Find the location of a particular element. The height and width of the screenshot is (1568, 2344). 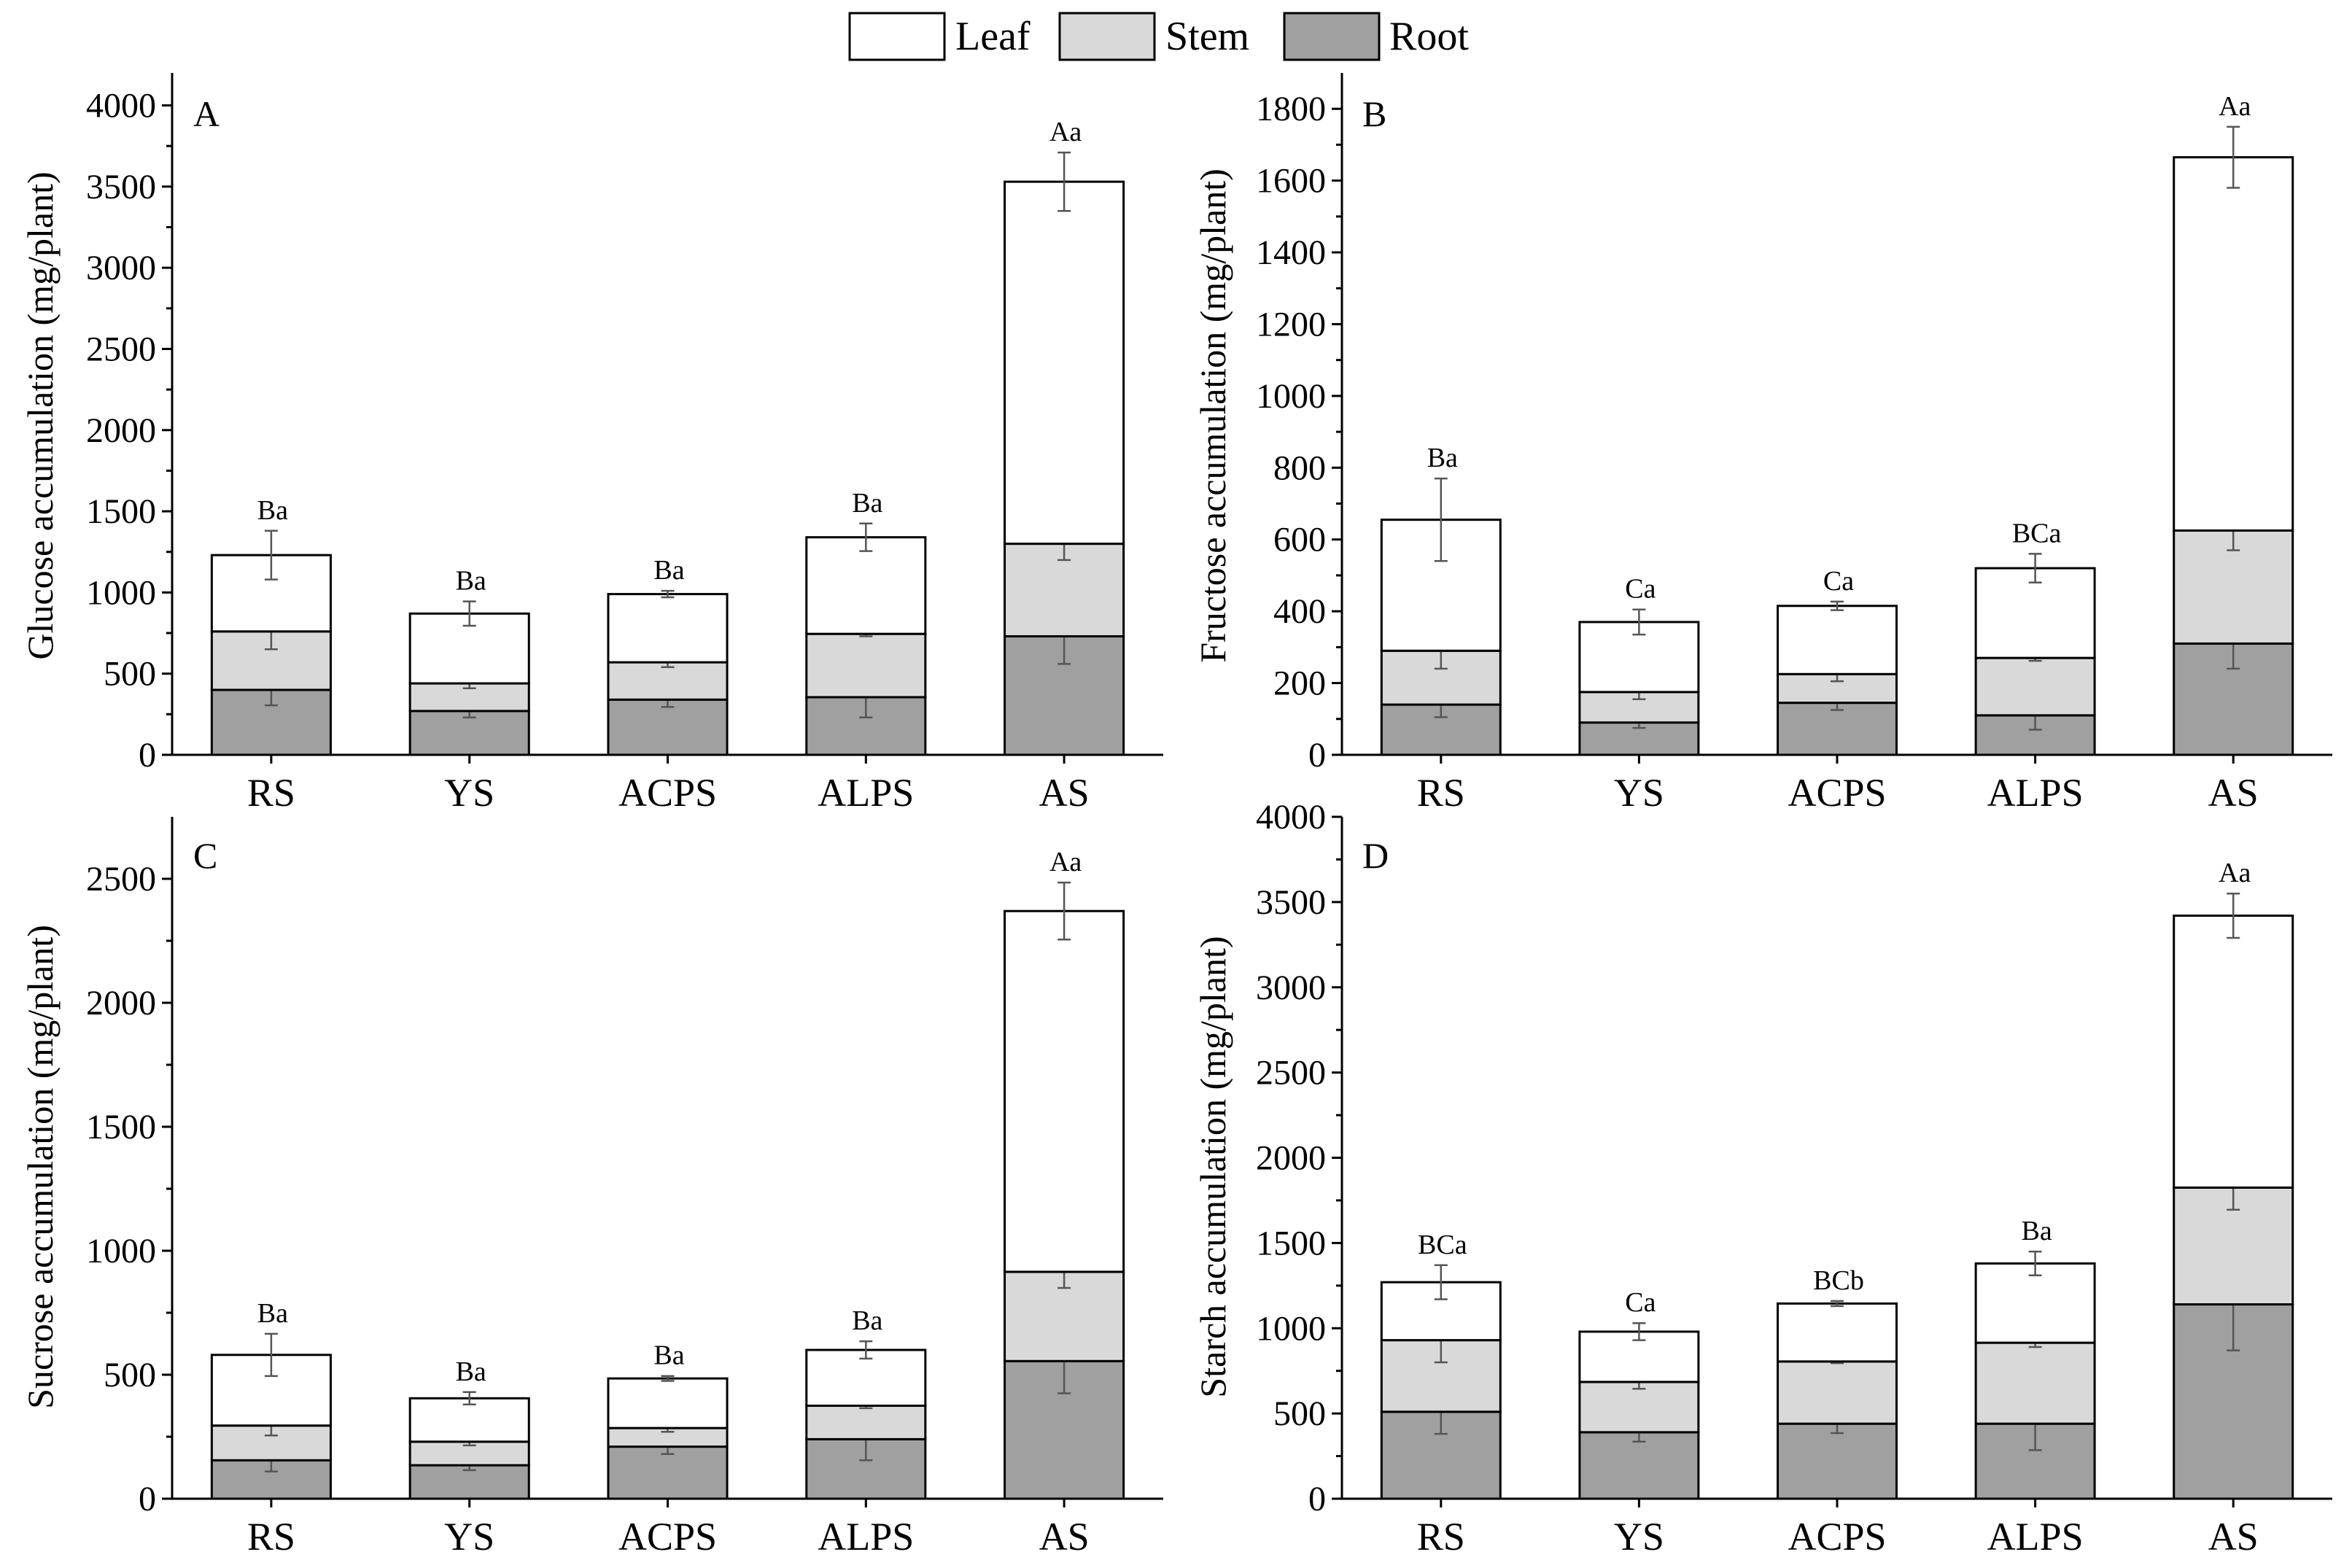

significance-label: BCa is located at coordinates (1442, 1245).